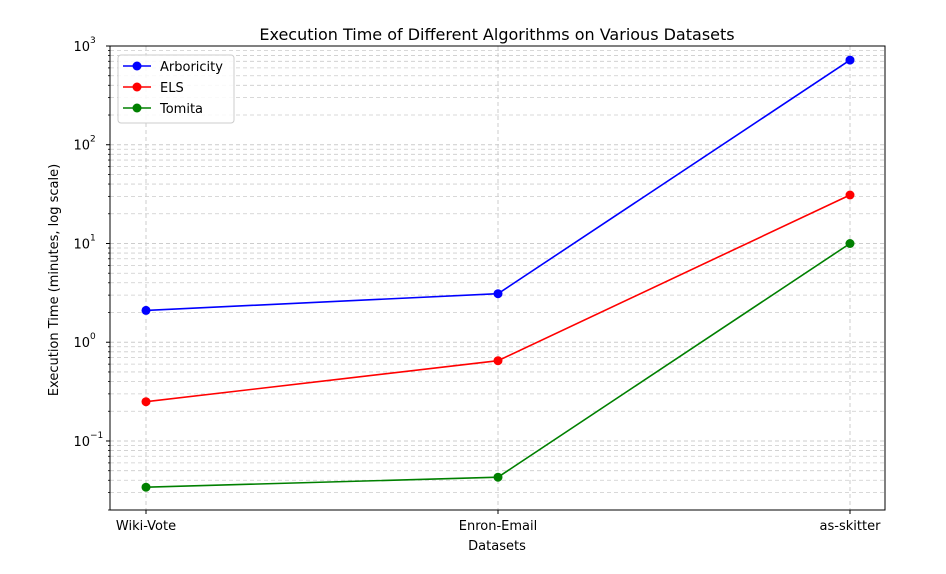 The image size is (946, 574). I want to click on y-tick-exponent: 2, so click(93, 140).